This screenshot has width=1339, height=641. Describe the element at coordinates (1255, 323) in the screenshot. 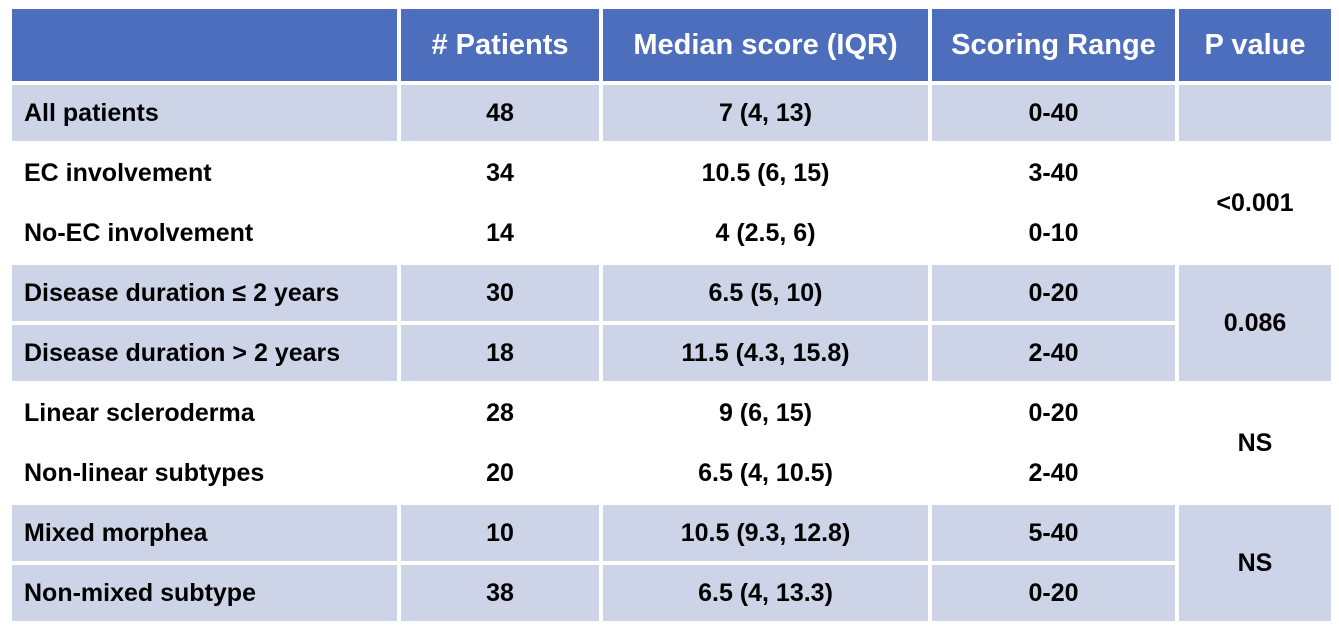

I see `cell-pvalue: 0.086` at that location.